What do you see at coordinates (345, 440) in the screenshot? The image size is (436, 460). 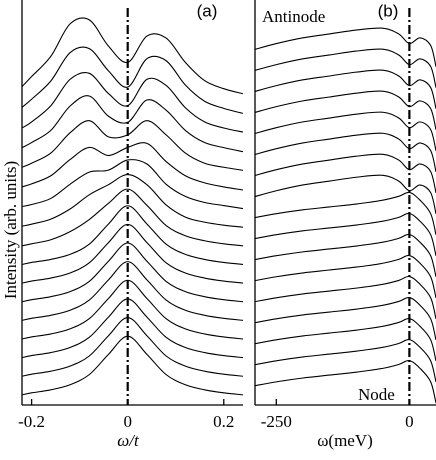 I see `x-axis-label: ω(meV)` at bounding box center [345, 440].